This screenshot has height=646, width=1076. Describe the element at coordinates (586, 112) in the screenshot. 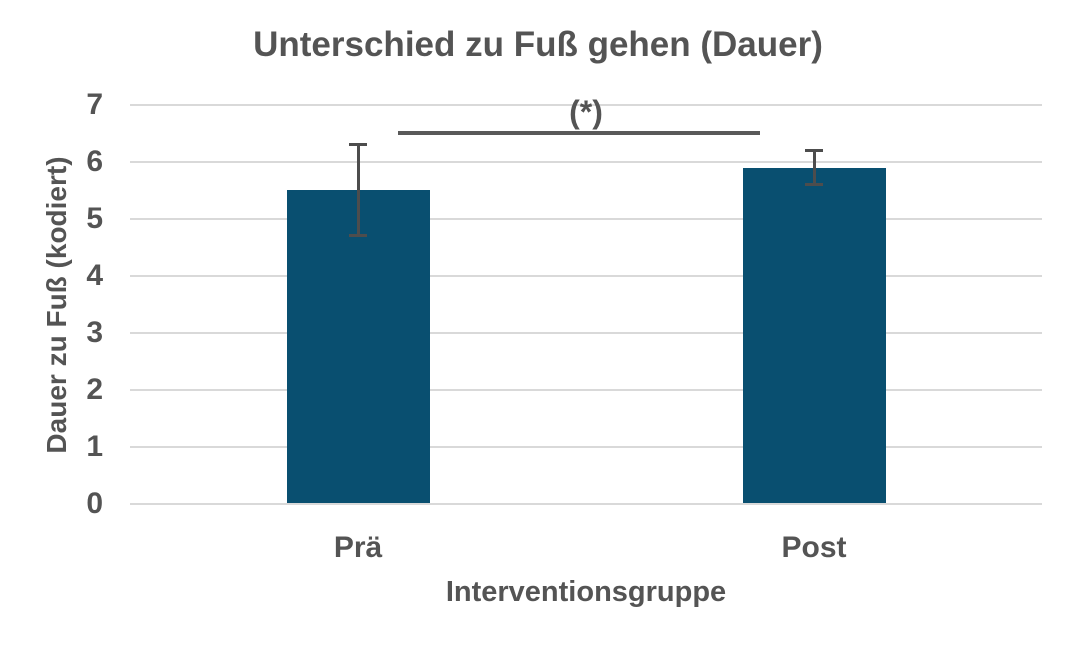

I see `significance-label: (*)` at that location.